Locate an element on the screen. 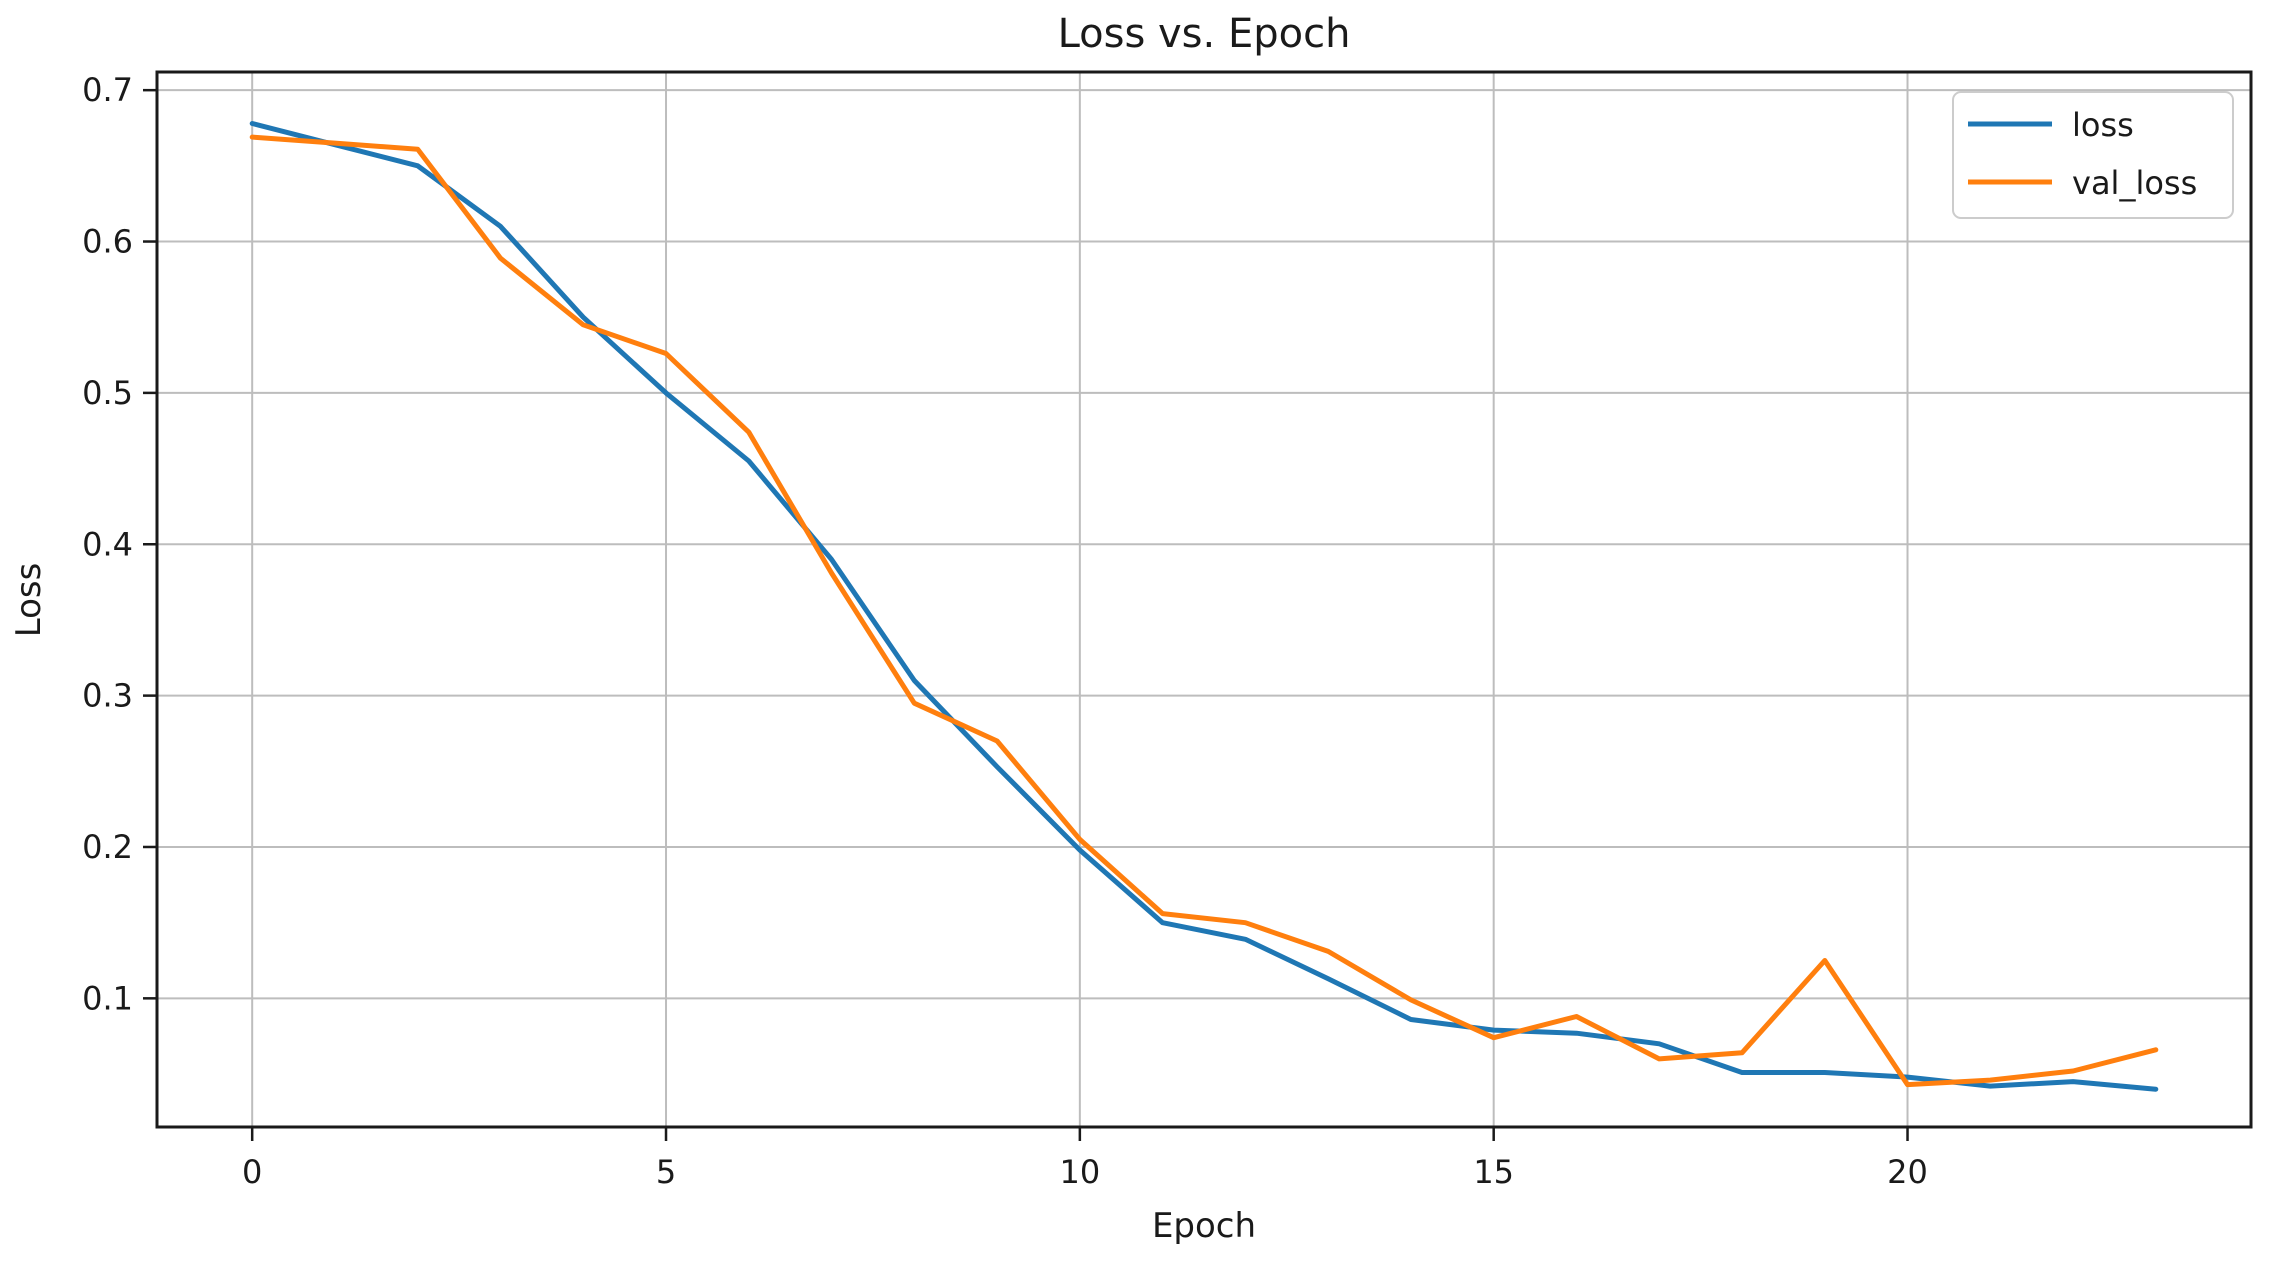  x-tick-label: 0 is located at coordinates (252, 1172).